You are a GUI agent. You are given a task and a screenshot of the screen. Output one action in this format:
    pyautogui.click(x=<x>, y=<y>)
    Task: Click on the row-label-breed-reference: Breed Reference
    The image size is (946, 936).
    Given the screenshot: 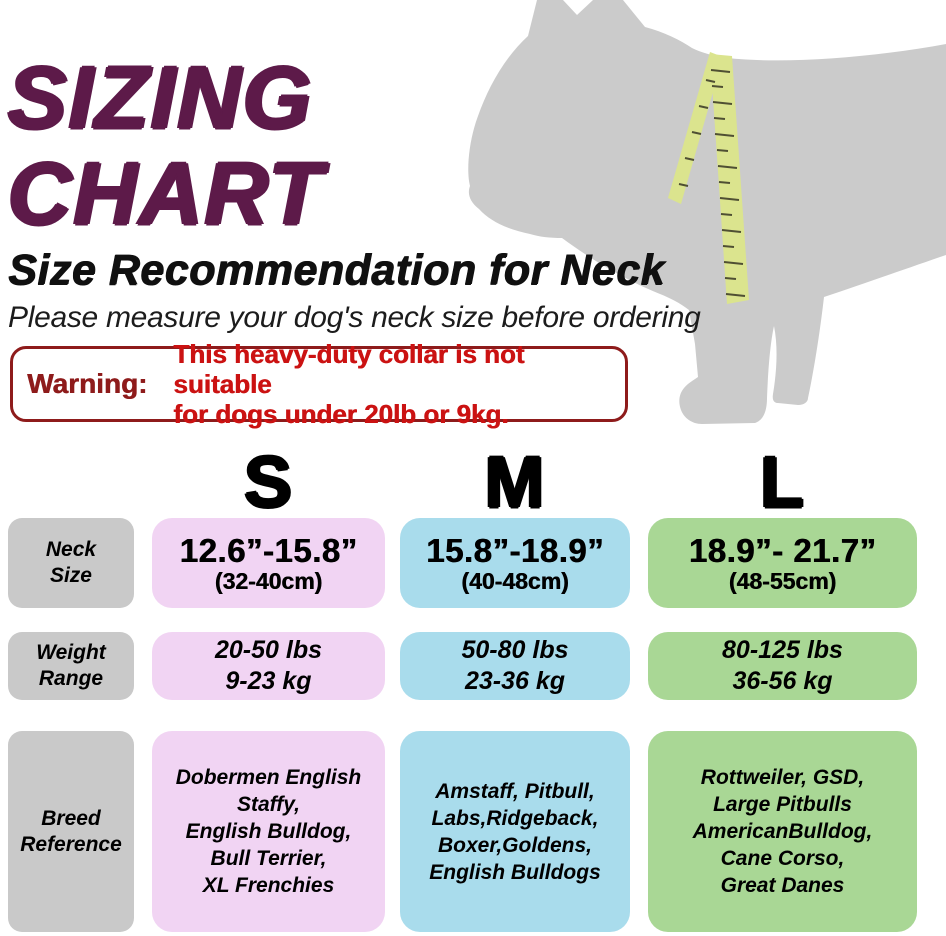 What is the action you would take?
    pyautogui.click(x=71, y=831)
    